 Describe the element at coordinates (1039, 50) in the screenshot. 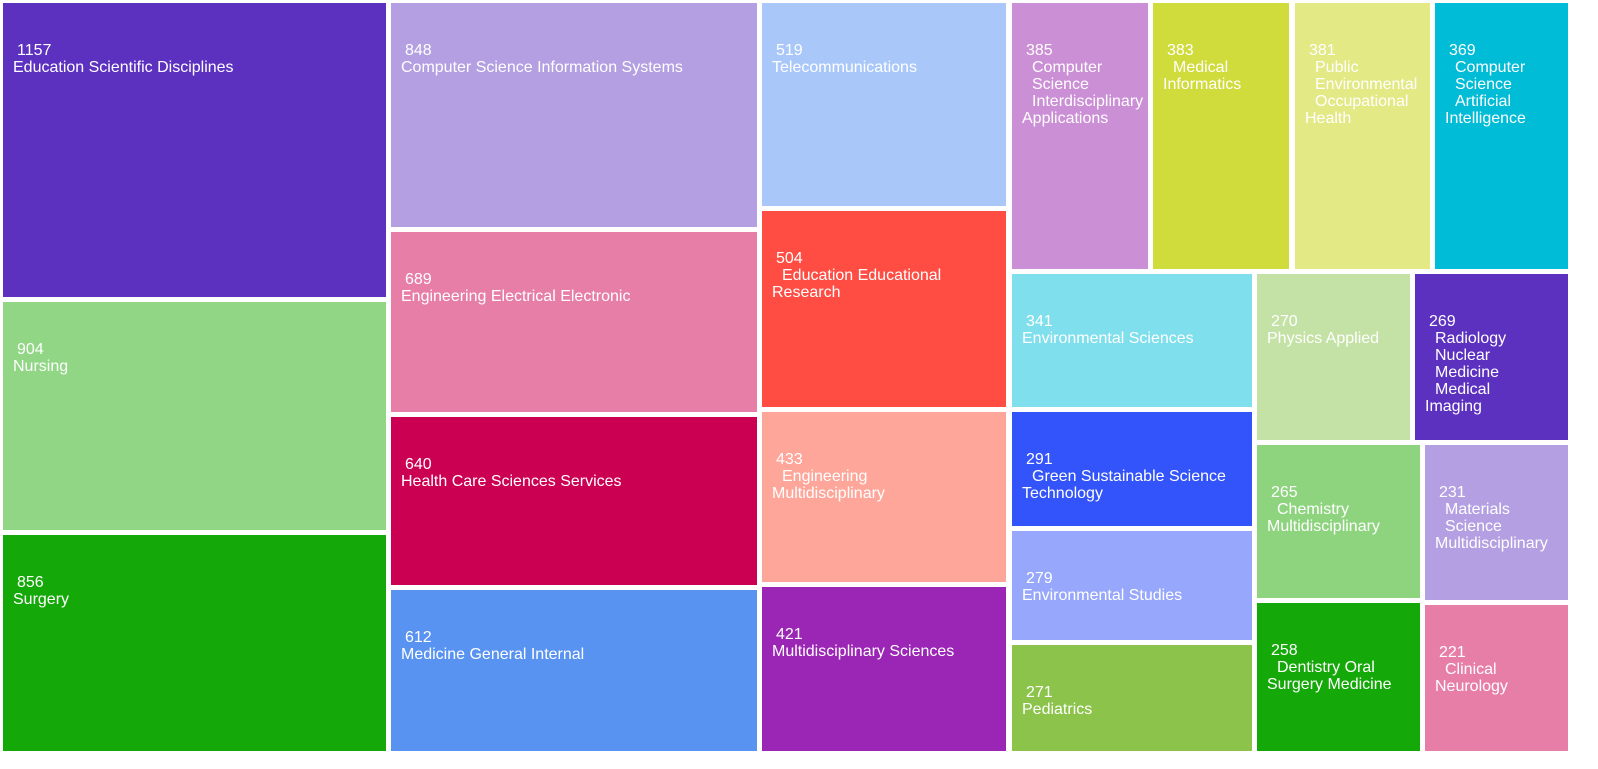

I see `tile-value: 385` at that location.